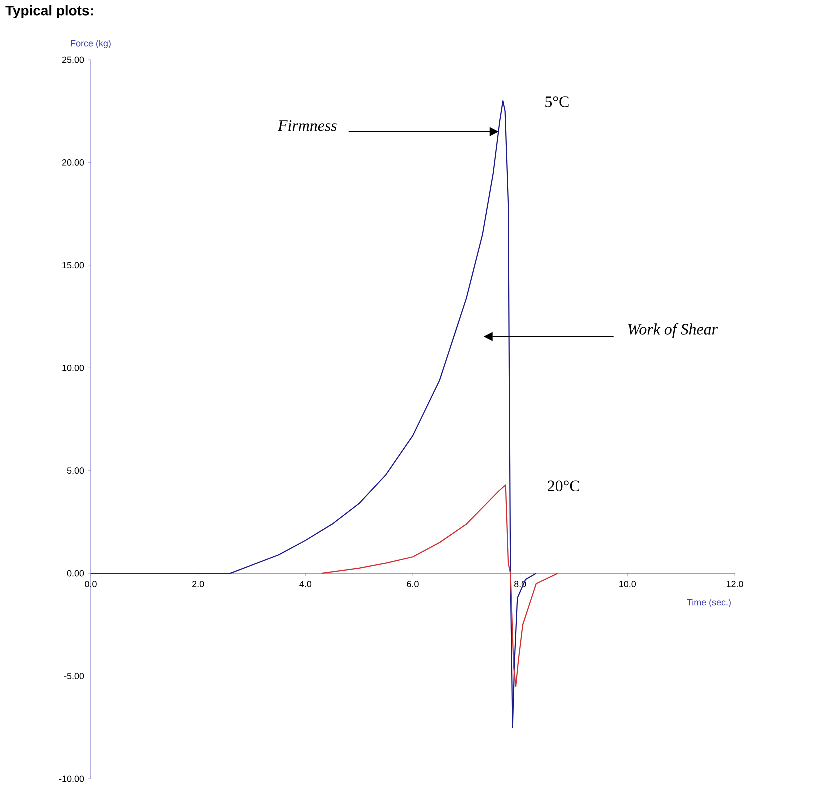 This screenshot has height=785, width=826. What do you see at coordinates (75, 471) in the screenshot?
I see `y-tick-label: 5.00` at bounding box center [75, 471].